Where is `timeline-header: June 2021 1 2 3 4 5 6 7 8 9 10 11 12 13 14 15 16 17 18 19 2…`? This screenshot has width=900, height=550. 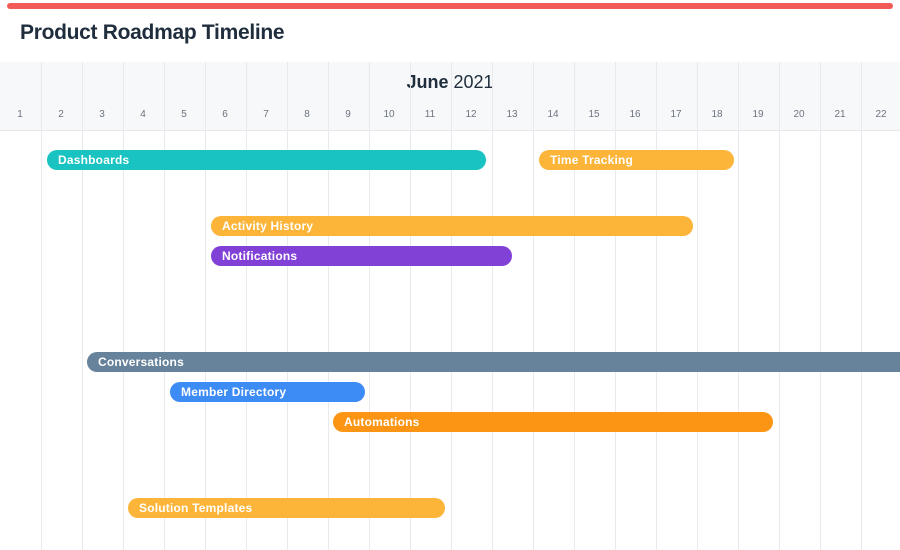 timeline-header: June 2021 1 2 3 4 5 6 7 8 9 10 11 12 13 14 15 16 17 18 19 2… is located at coordinates (450, 96).